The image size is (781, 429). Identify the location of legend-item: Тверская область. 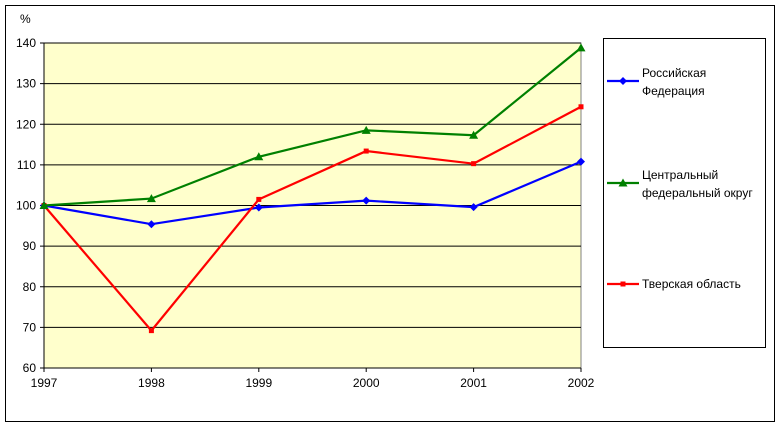
(674, 284).